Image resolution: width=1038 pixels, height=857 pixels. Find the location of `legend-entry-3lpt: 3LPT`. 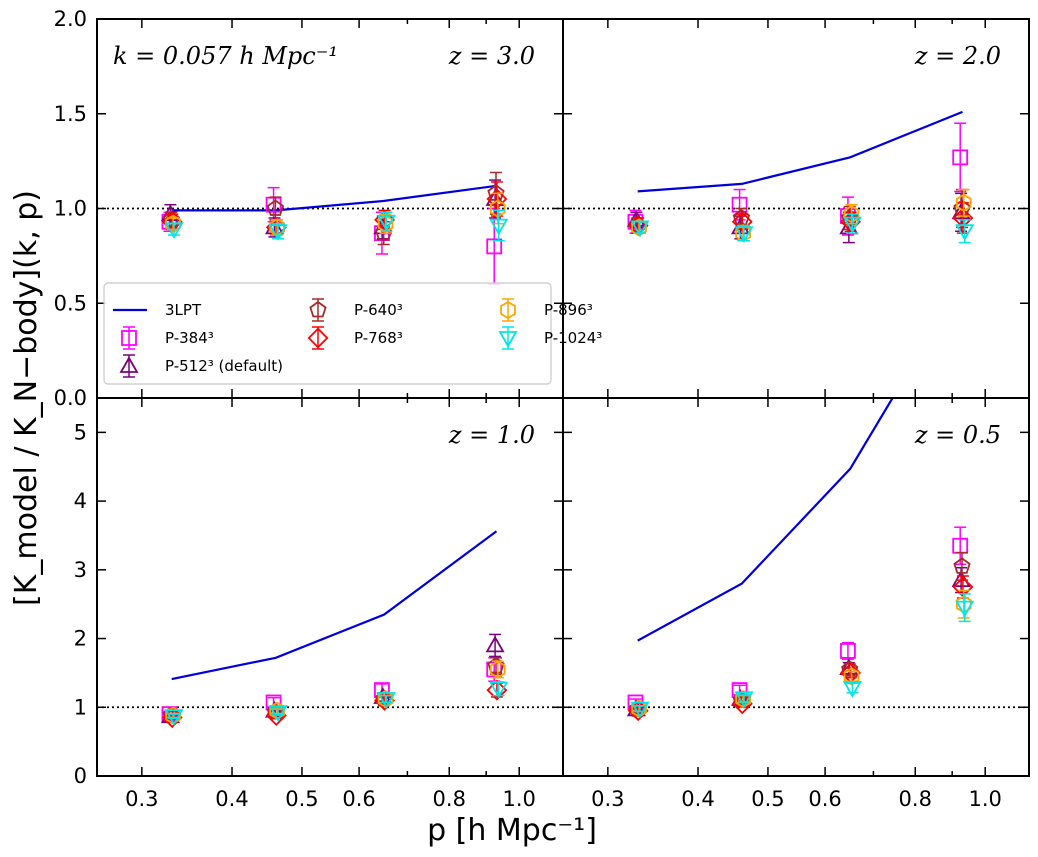

legend-entry-3lpt: 3LPT is located at coordinates (157, 310).